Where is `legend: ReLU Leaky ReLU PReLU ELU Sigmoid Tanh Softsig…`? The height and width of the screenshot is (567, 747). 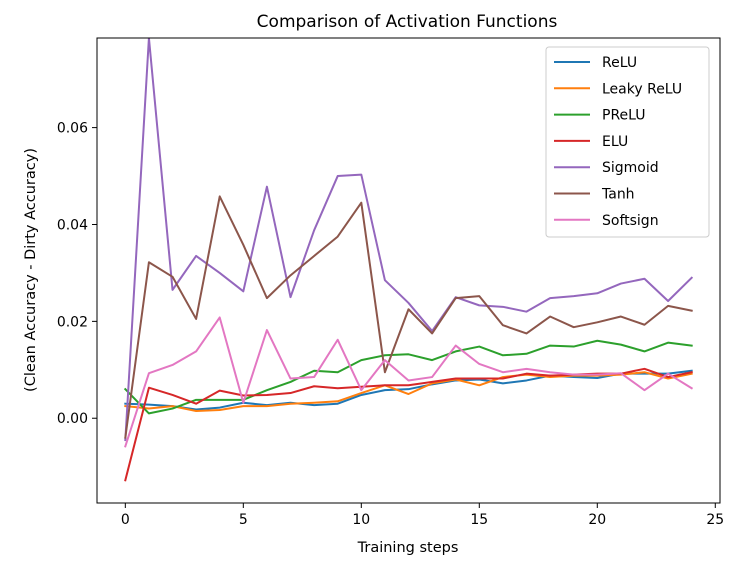 legend: ReLU Leaky ReLU PReLU ELU Sigmoid Tanh Softsig… is located at coordinates (627, 142).